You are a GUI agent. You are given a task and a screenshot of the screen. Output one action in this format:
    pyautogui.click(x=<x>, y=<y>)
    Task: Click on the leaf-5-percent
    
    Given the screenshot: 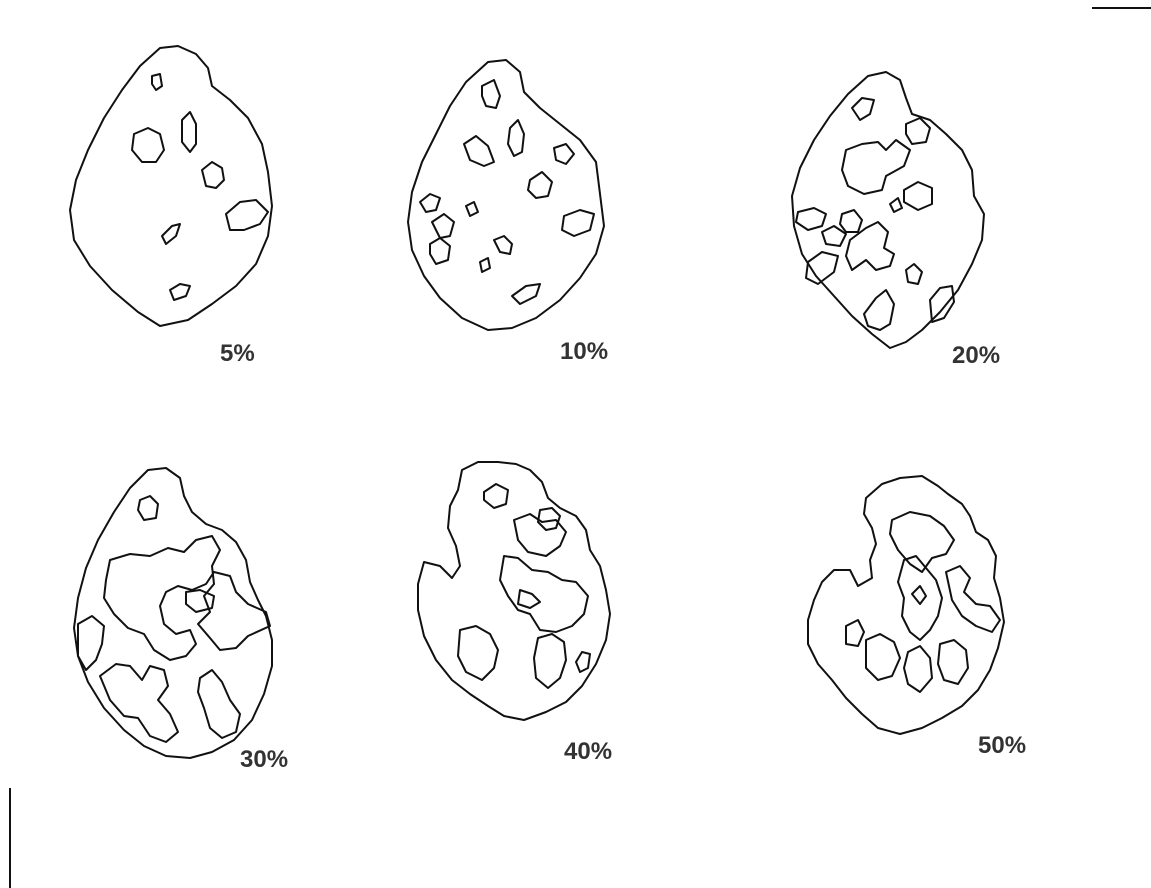 What is the action you would take?
    pyautogui.click(x=171, y=186)
    